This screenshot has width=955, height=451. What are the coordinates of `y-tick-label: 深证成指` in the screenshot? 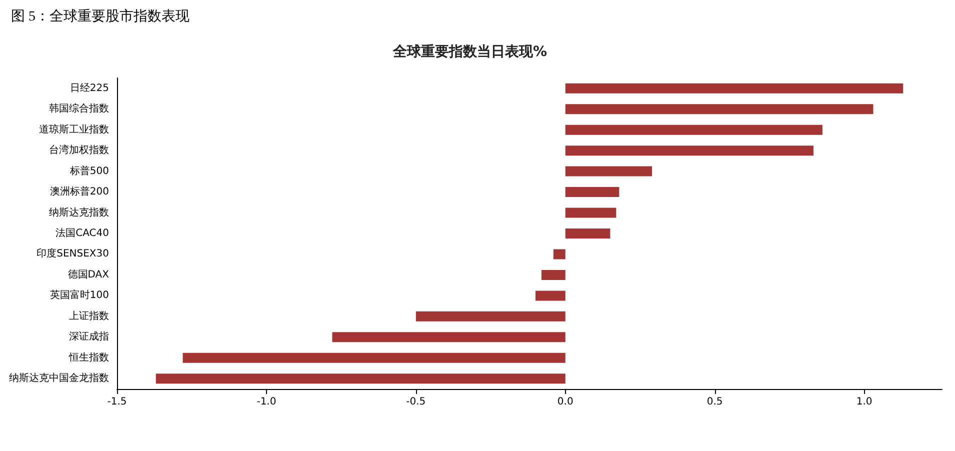 It's located at (89, 336).